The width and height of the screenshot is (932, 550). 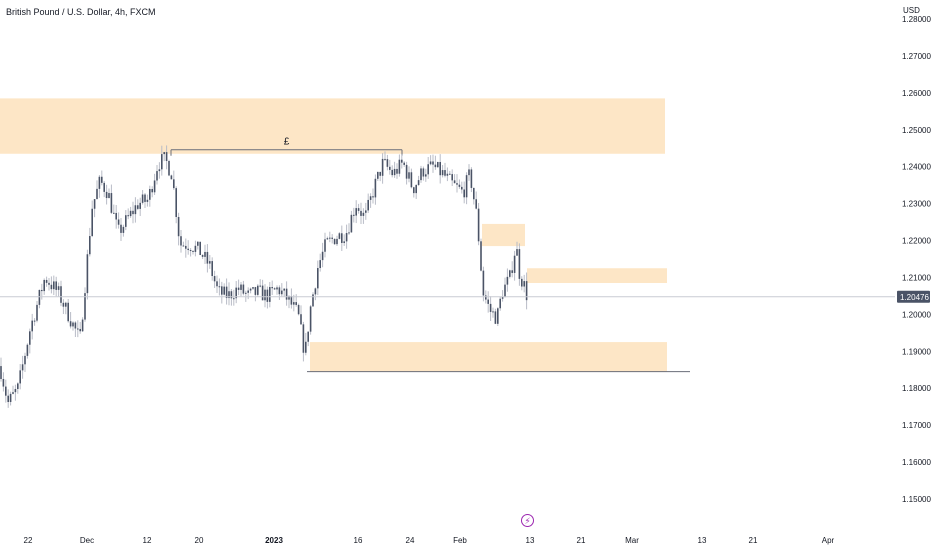 What do you see at coordinates (199, 540) in the screenshot?
I see `time-tick-label: 20` at bounding box center [199, 540].